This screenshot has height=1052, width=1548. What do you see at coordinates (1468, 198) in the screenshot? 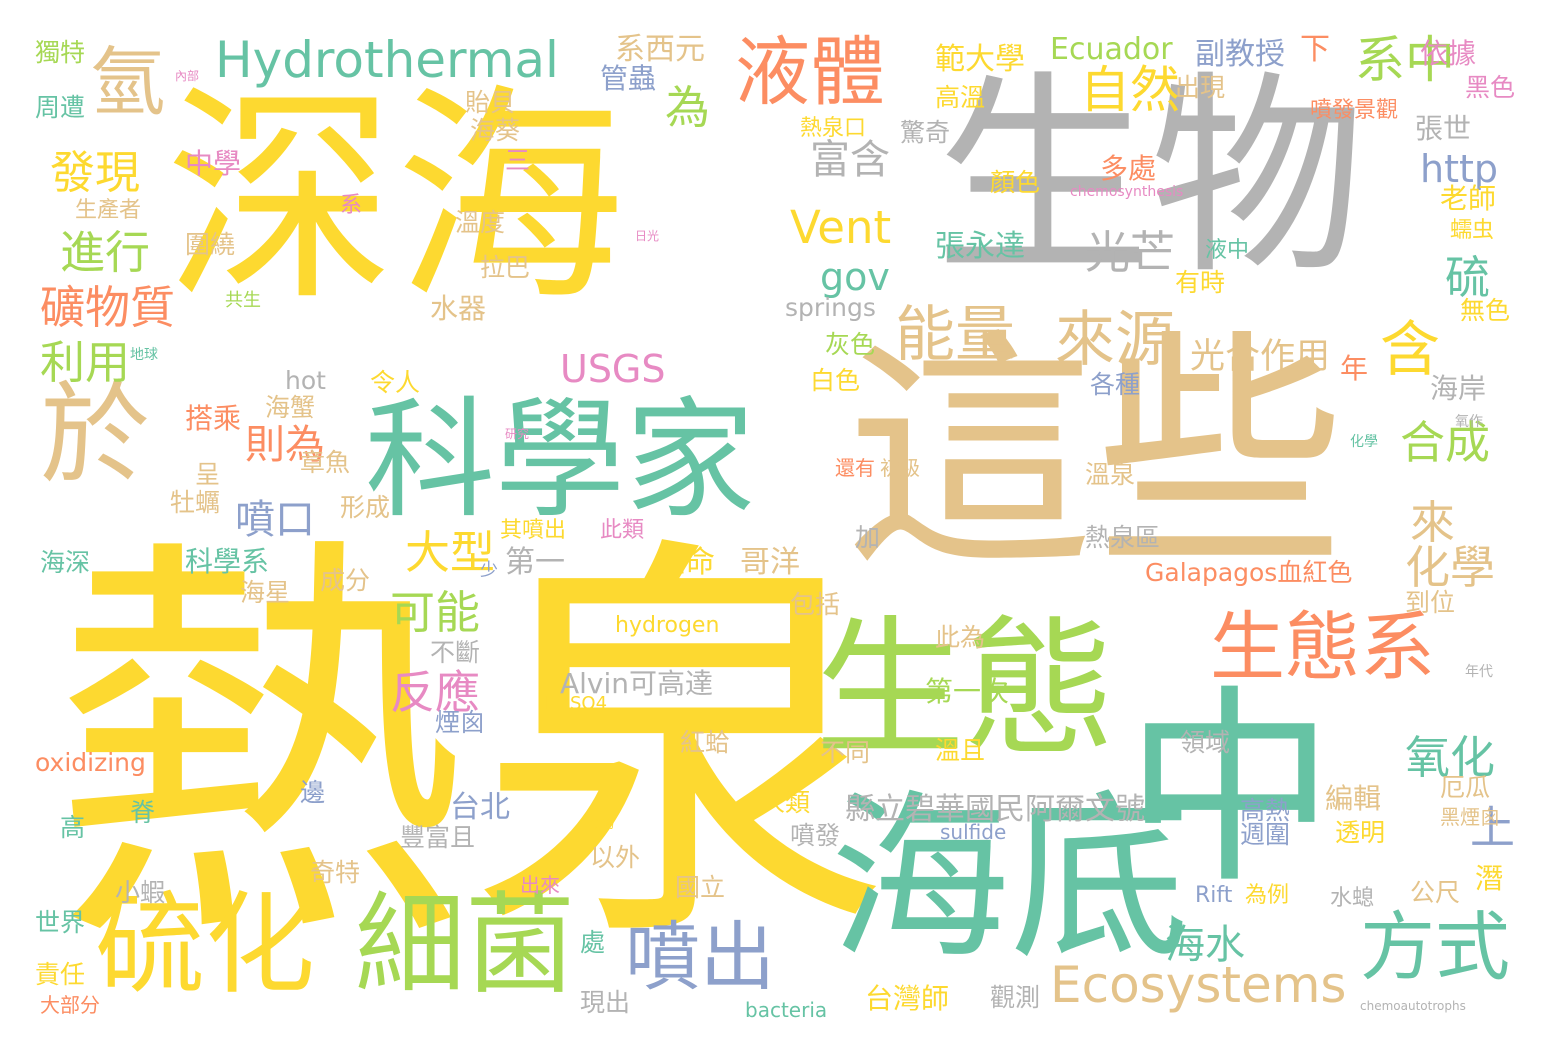
I see `word-69: 老師` at bounding box center [1468, 198].